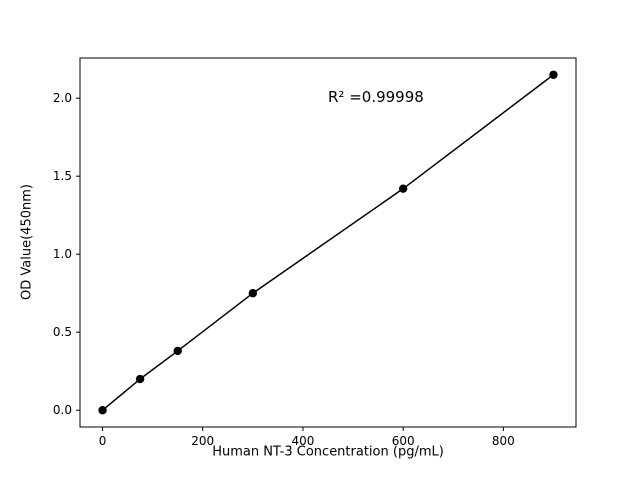 This screenshot has height=480, width=640. I want to click on y-axis-label: OD Value(450nm), so click(27, 242).